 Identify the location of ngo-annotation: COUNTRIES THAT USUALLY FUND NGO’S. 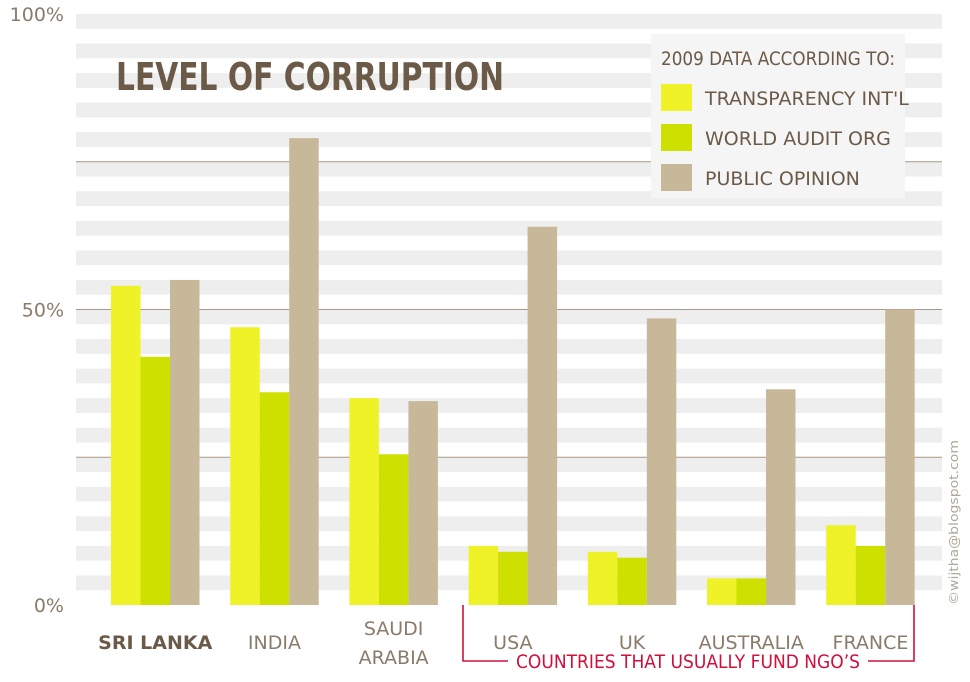
(688, 639).